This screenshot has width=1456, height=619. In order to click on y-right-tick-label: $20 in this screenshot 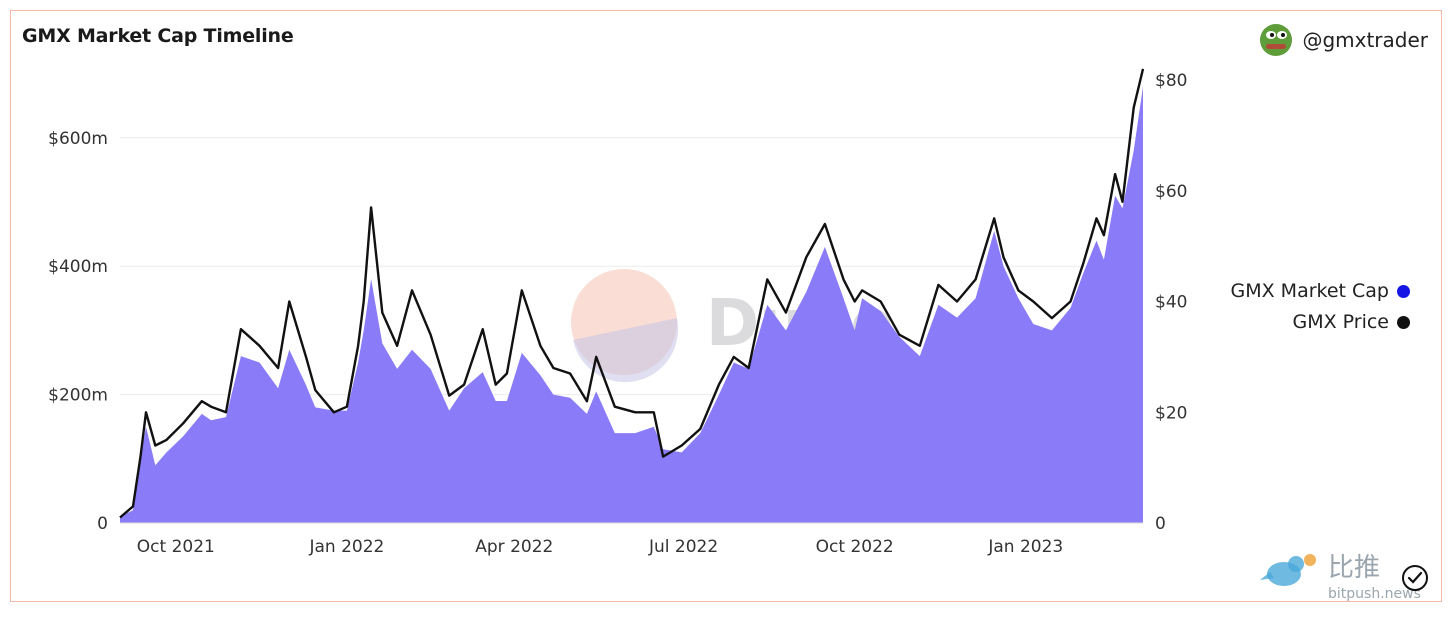, I will do `click(1171, 413)`.